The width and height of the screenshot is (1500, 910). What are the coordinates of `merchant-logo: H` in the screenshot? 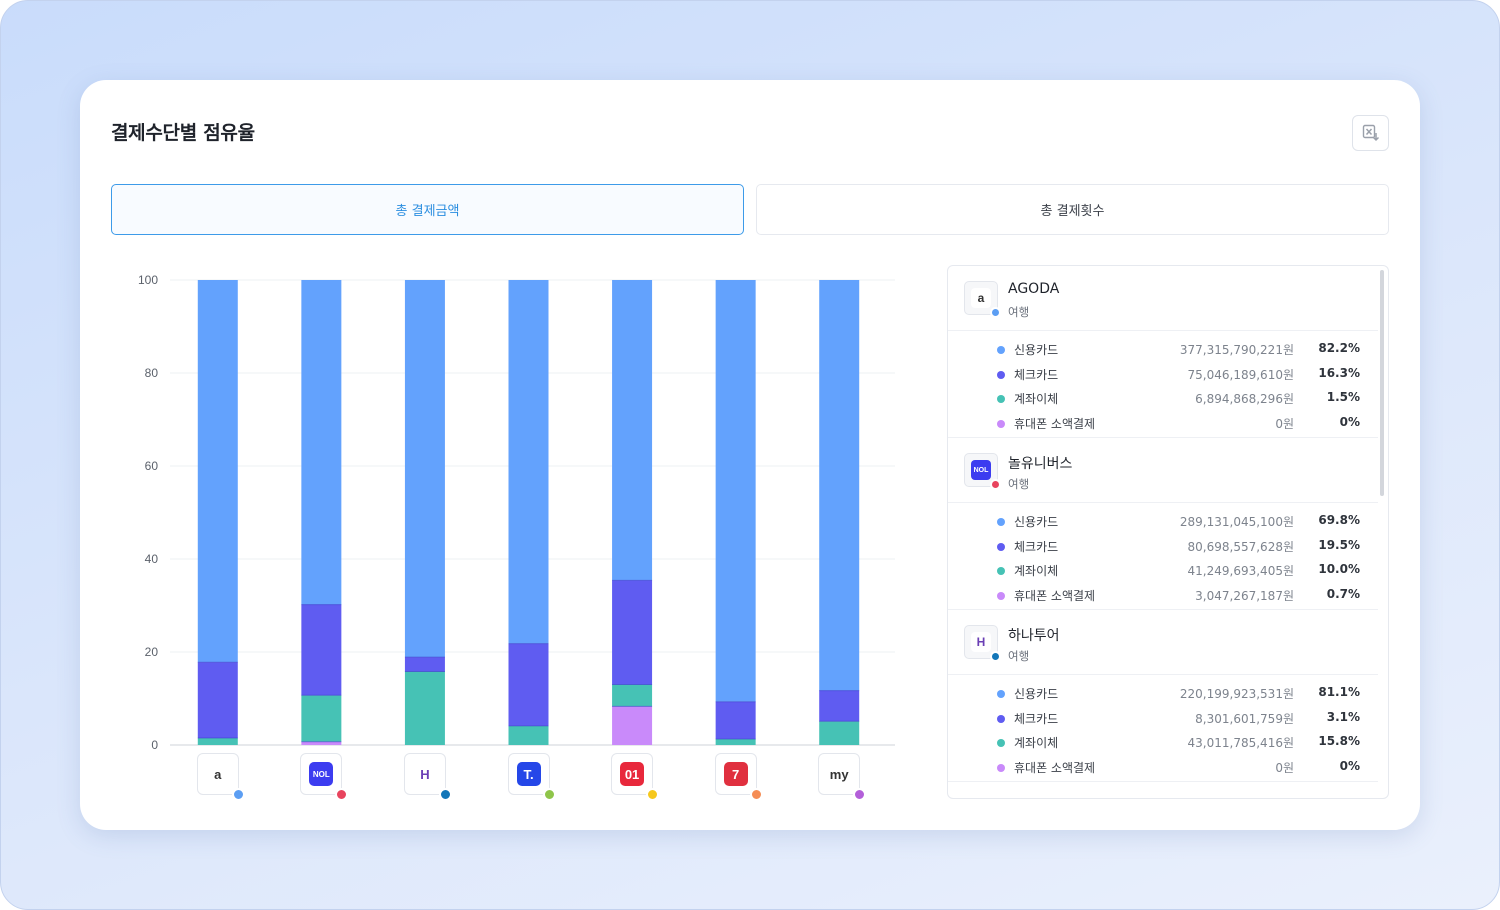 It's located at (427, 777).